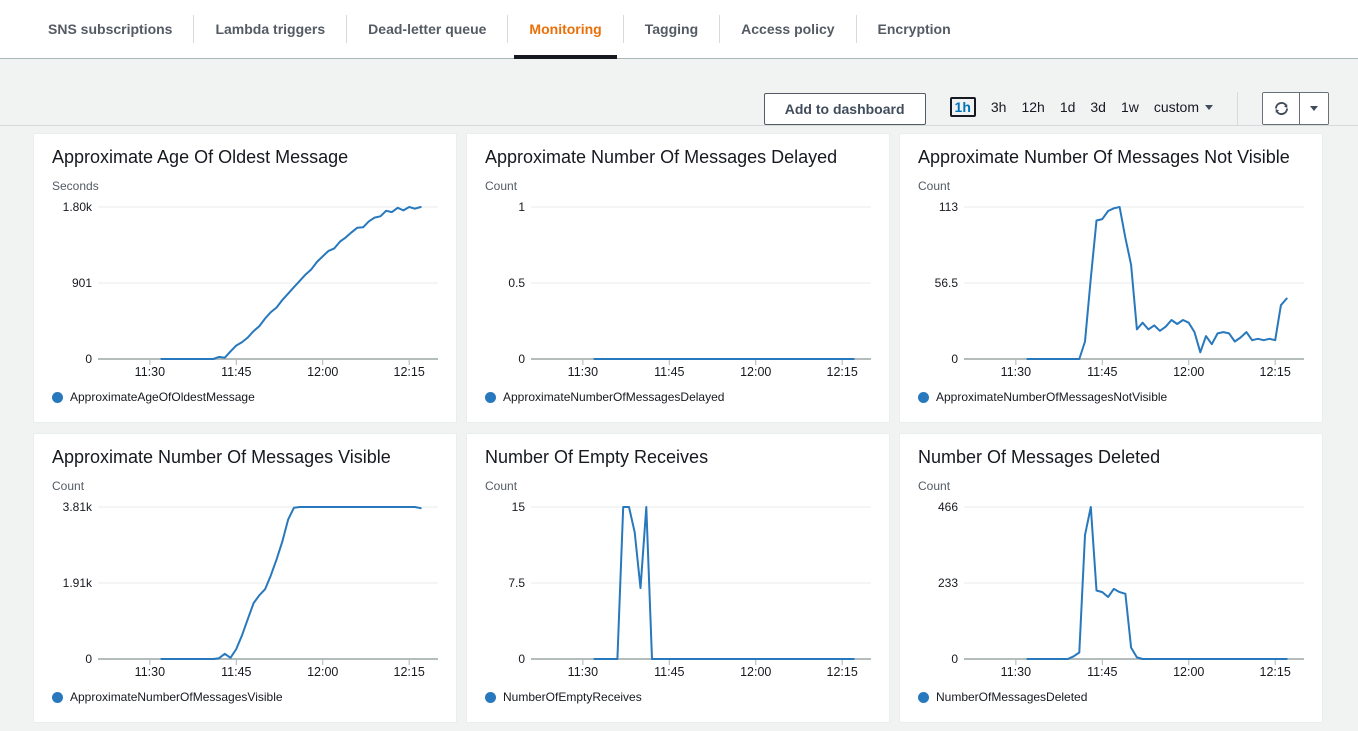  I want to click on legend-label: ApproximateNumberOfMessagesDelayed, so click(614, 397).